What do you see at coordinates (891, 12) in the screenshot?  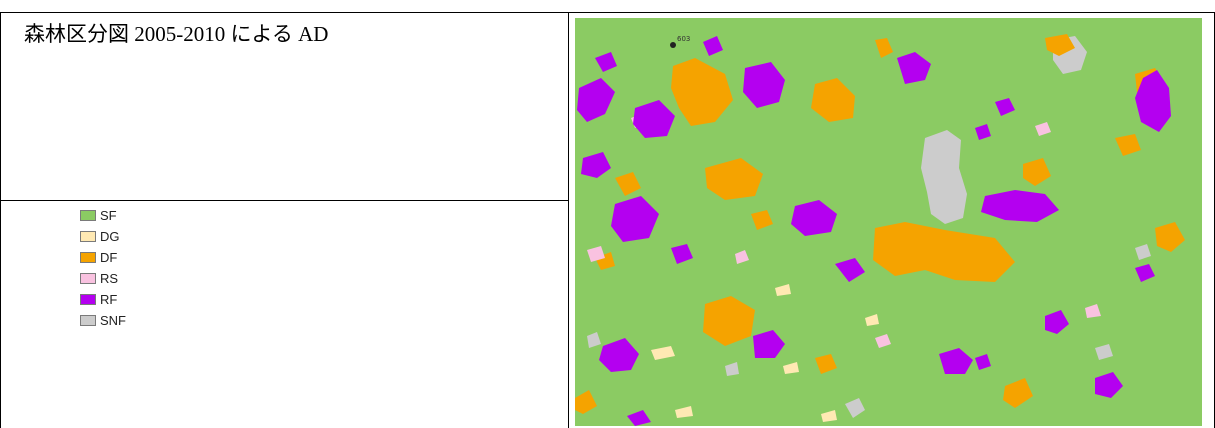 I see `table-top-border-right` at bounding box center [891, 12].